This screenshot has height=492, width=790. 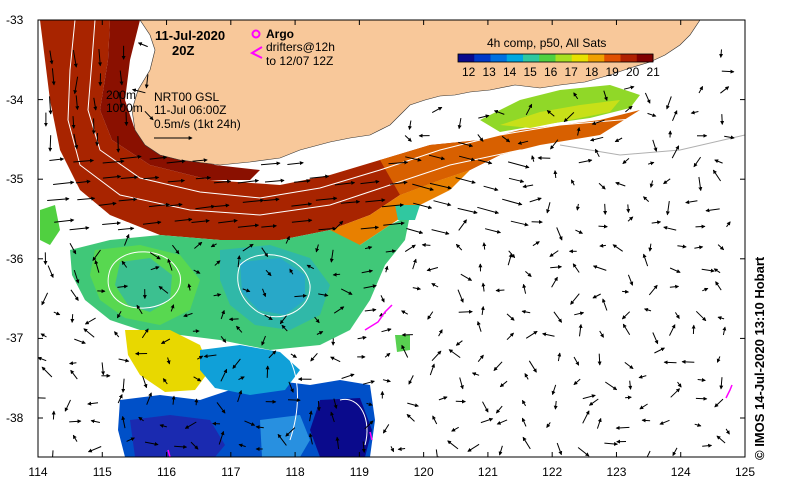 I want to click on x-tick-label: 119, so click(x=359, y=472).